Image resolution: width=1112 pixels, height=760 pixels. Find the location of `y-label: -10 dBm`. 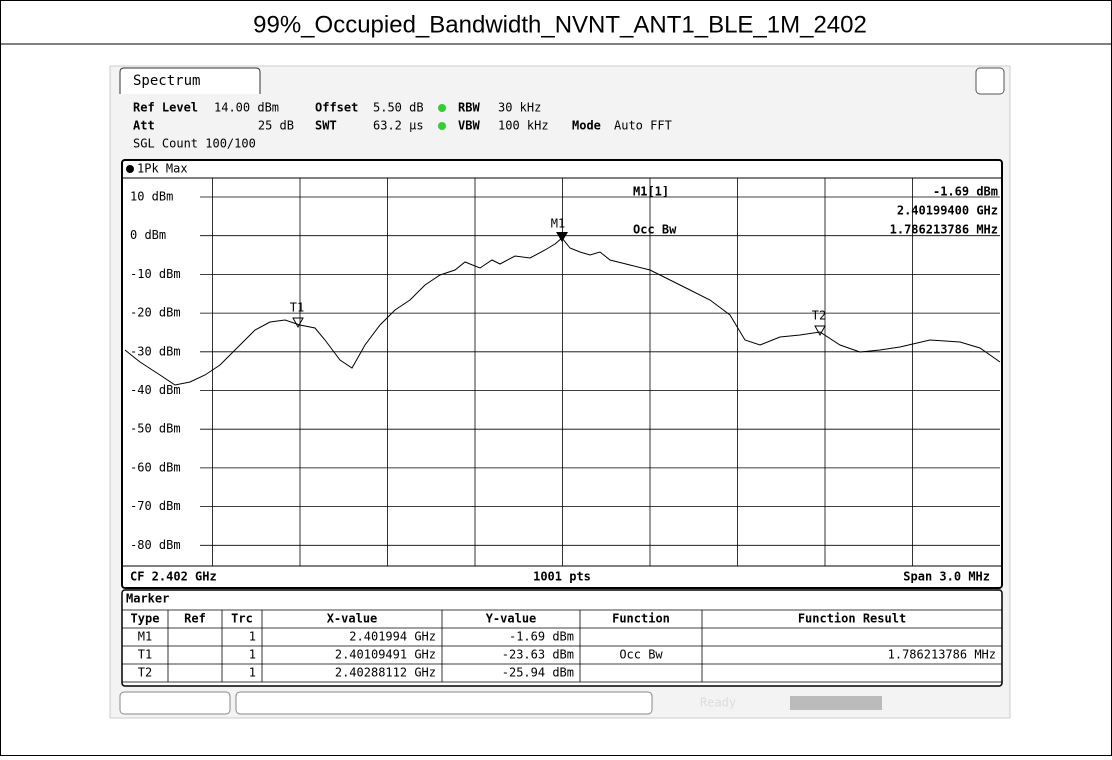

y-label: -10 dBm is located at coordinates (155, 274).